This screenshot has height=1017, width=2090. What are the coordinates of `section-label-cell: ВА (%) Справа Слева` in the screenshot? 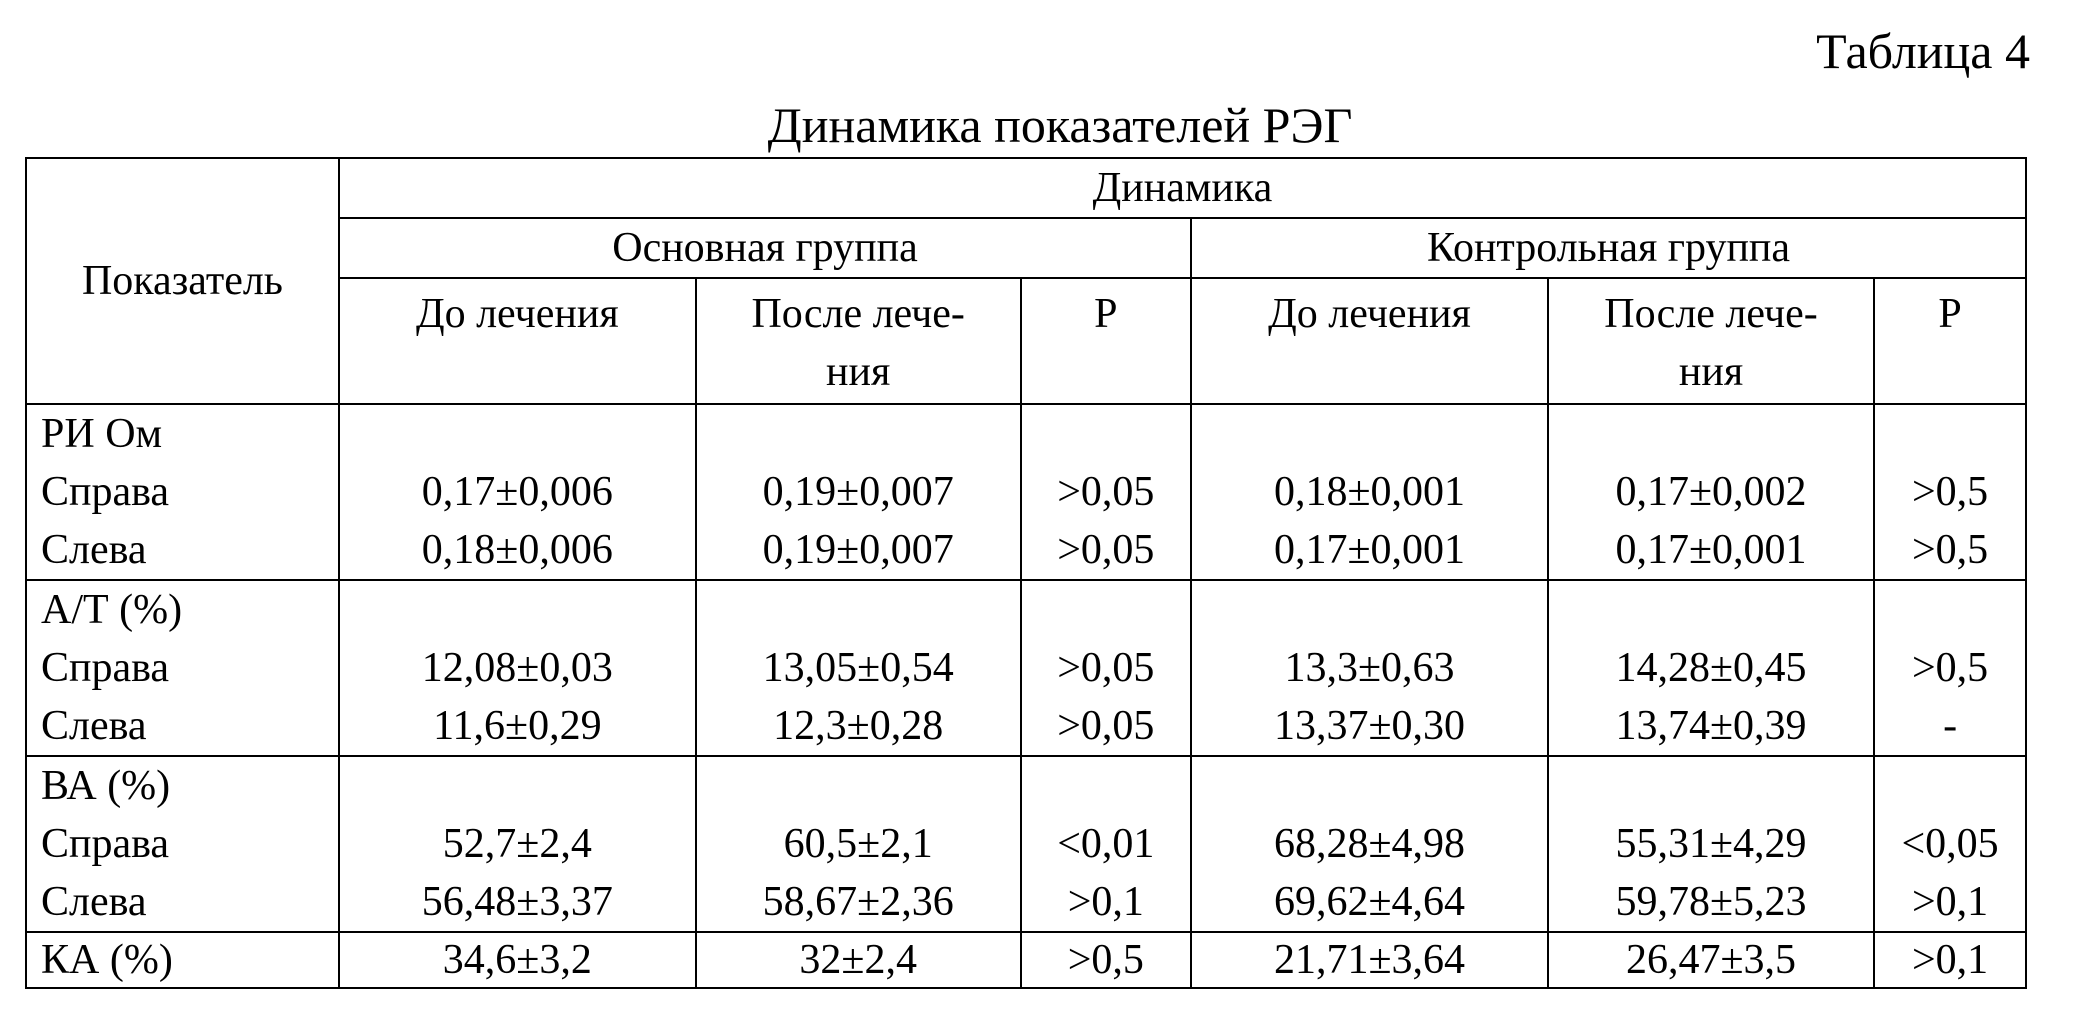 It's located at (182, 844).